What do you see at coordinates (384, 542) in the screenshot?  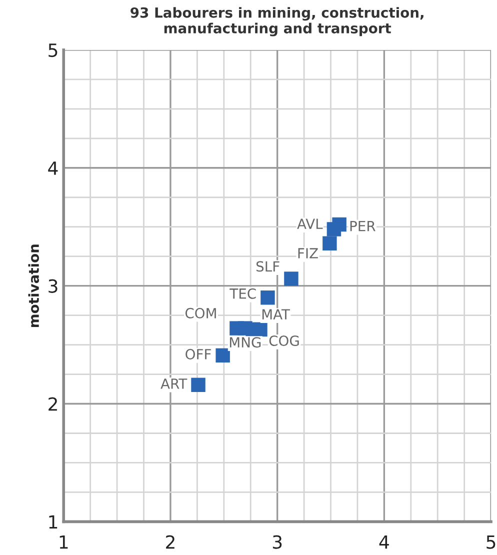 I see `x-tick-label: 4` at bounding box center [384, 542].